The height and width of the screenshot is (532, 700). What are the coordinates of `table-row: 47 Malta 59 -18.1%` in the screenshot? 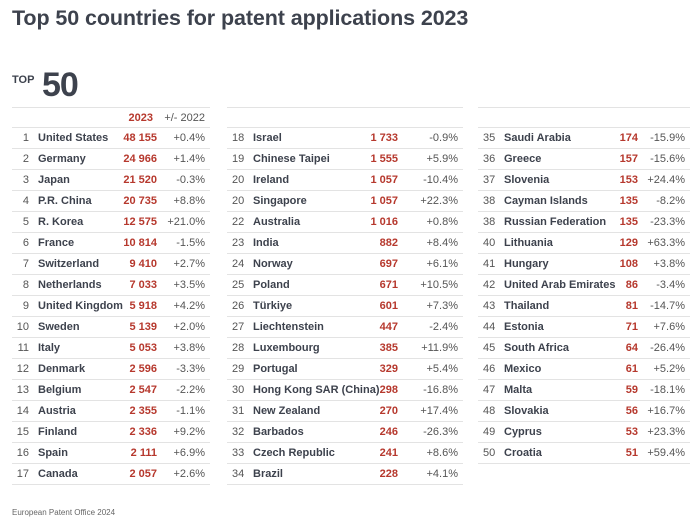 It's located at (584, 390).